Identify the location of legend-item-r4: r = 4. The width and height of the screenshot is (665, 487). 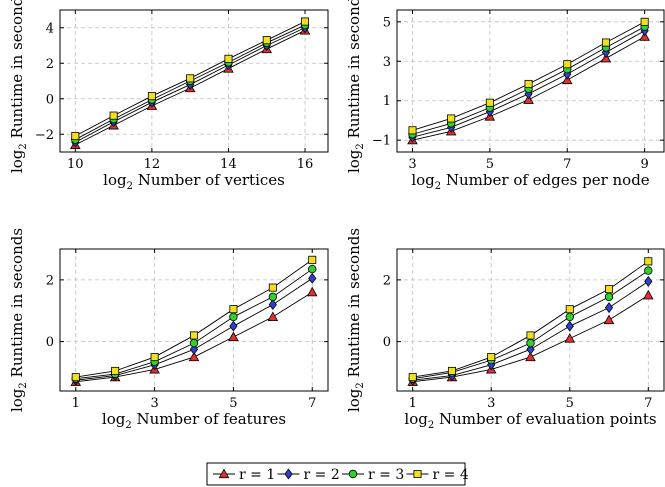
(437, 475).